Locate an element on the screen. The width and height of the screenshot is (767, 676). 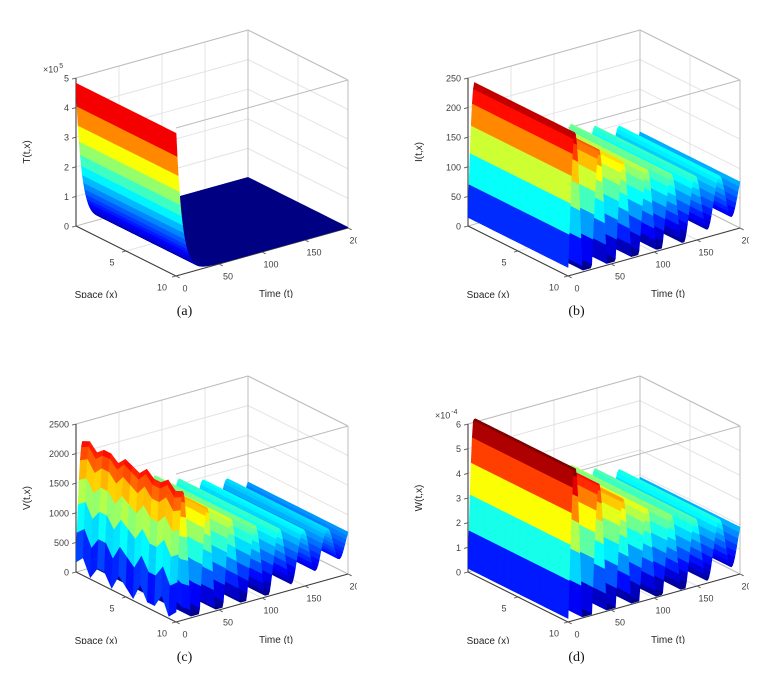
panel-caption-a: (a) is located at coordinates (184, 311).